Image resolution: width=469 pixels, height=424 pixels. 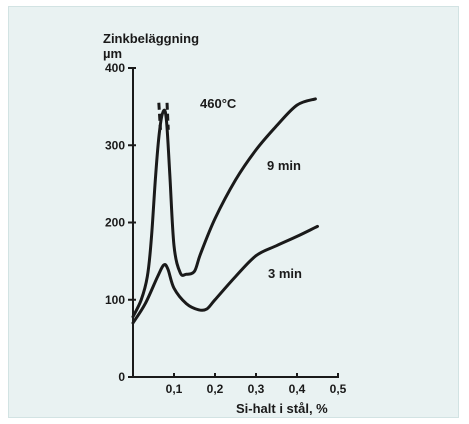 I want to click on x-tick-label: 0,3, so click(x=256, y=389).